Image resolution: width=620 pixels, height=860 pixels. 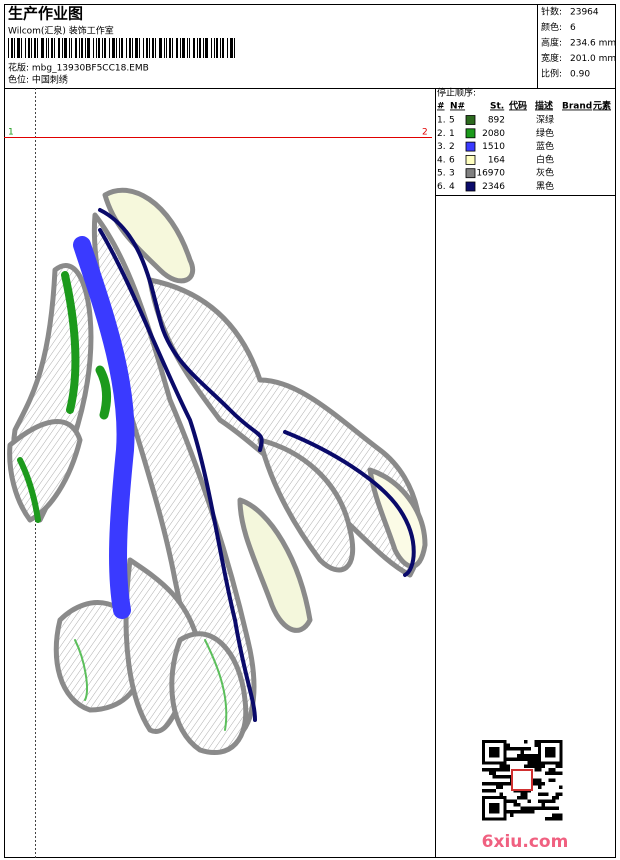 What do you see at coordinates (456, 93) in the screenshot?
I see `table-title: 停止顺序:` at bounding box center [456, 93].